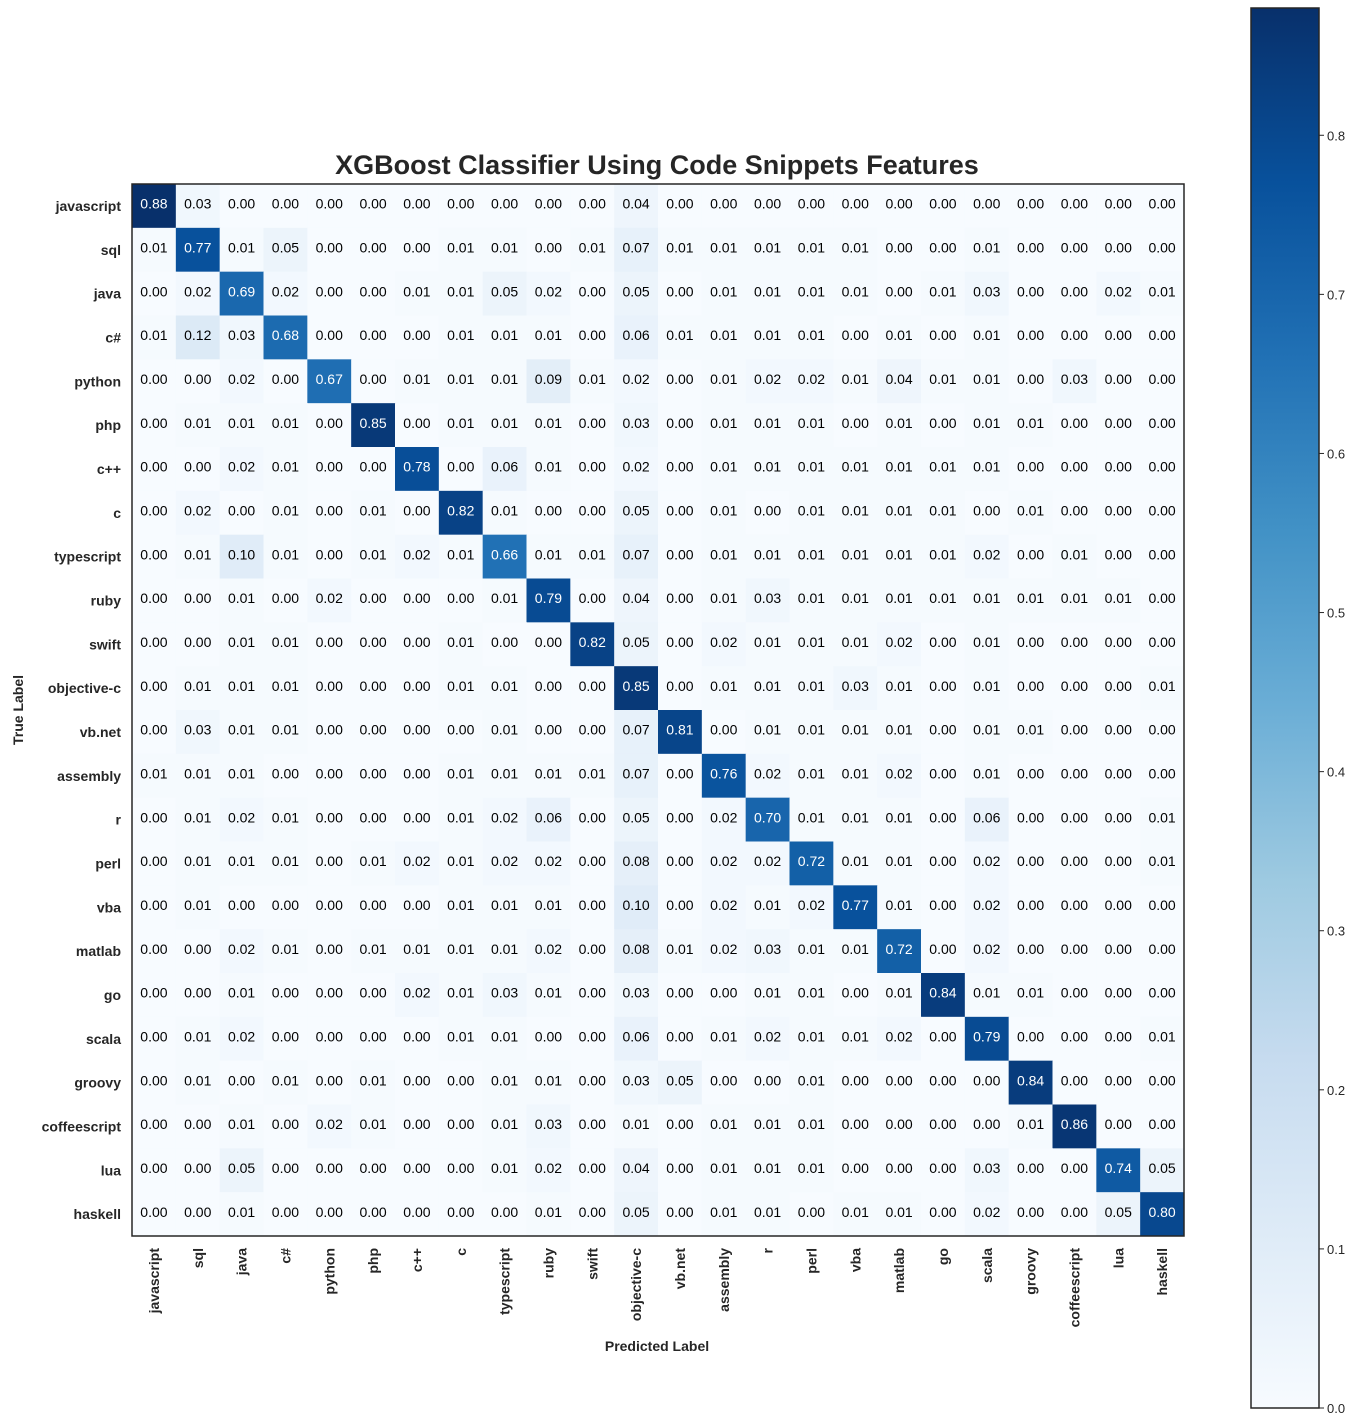 This screenshot has width=1366, height=1416. I want to click on x-tick-label: assembly, so click(724, 1280).